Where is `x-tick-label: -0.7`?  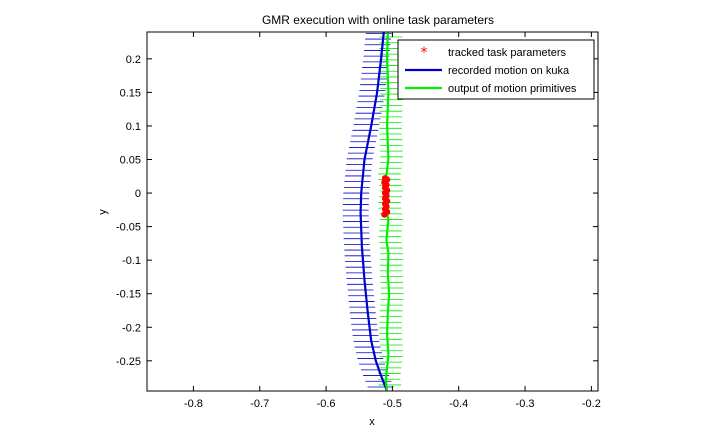 x-tick-label: -0.7 is located at coordinates (259, 404).